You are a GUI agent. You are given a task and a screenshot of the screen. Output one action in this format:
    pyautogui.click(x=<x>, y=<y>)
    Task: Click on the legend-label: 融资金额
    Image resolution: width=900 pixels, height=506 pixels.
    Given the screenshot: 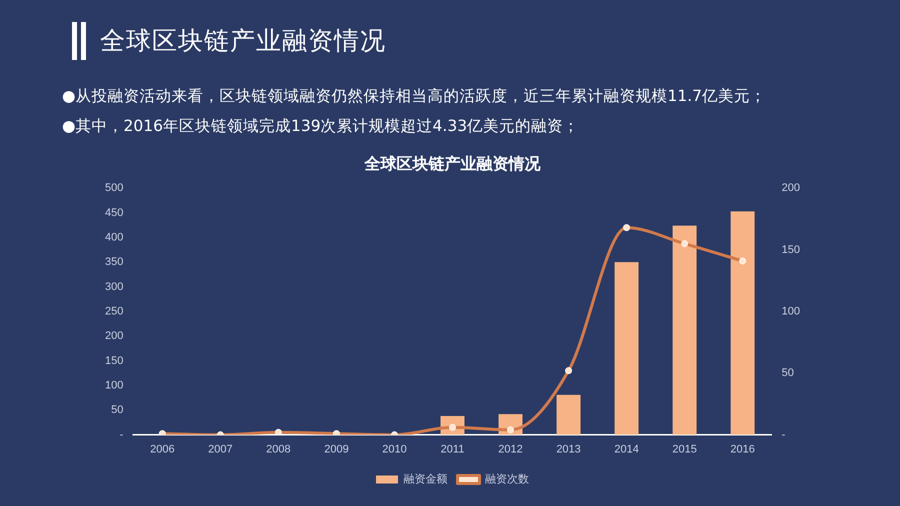 What is the action you would take?
    pyautogui.click(x=426, y=479)
    